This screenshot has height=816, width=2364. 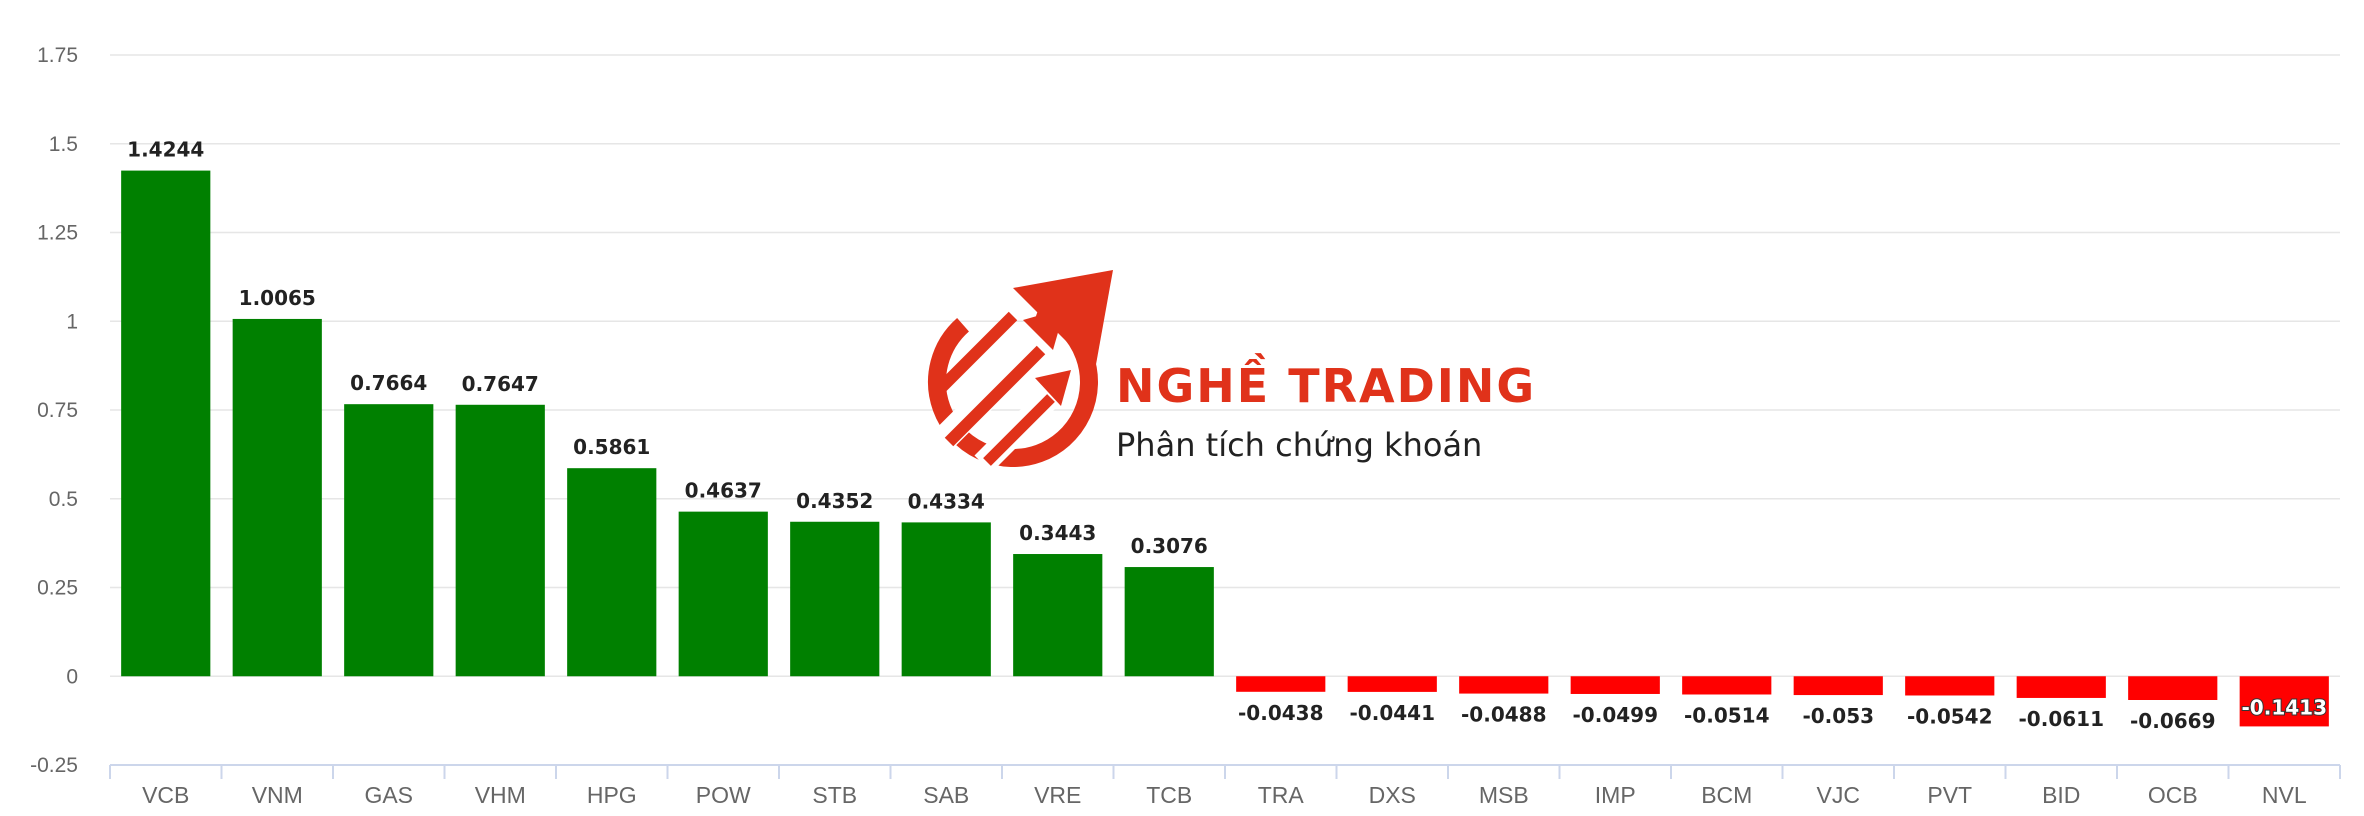 What do you see at coordinates (1503, 715) in the screenshot?
I see `data-label: -0.0488` at bounding box center [1503, 715].